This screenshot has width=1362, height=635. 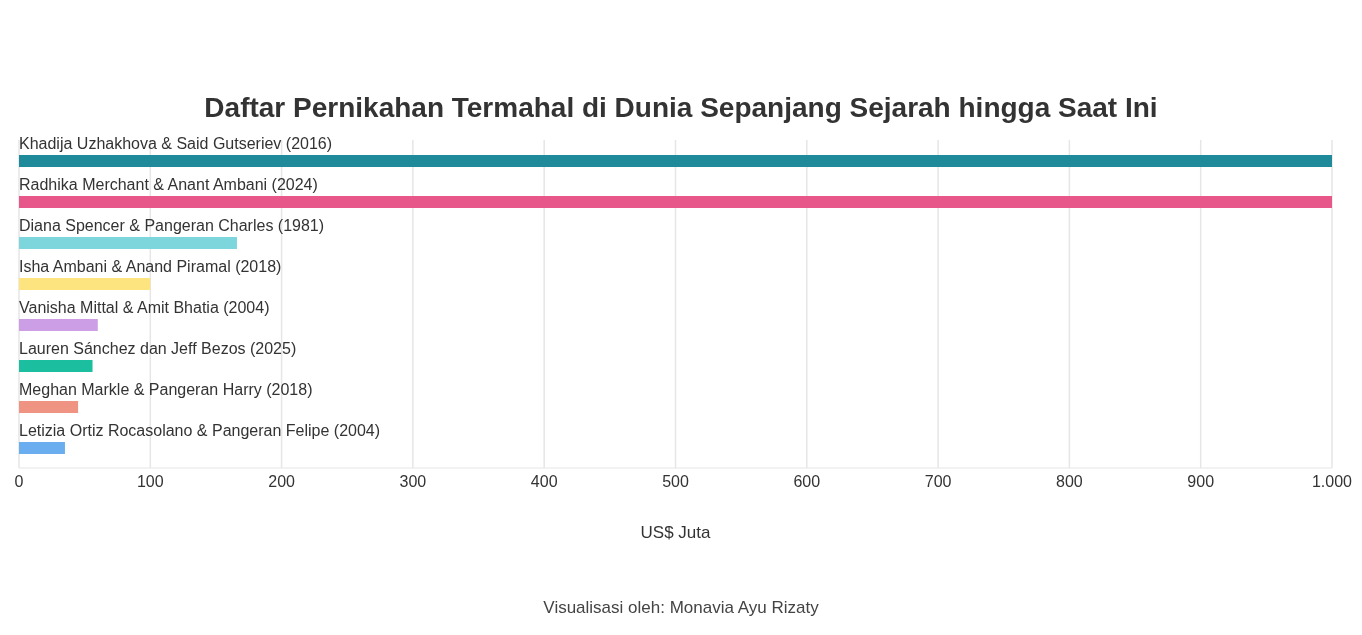 What do you see at coordinates (807, 482) in the screenshot?
I see `x-tick-label: 600` at bounding box center [807, 482].